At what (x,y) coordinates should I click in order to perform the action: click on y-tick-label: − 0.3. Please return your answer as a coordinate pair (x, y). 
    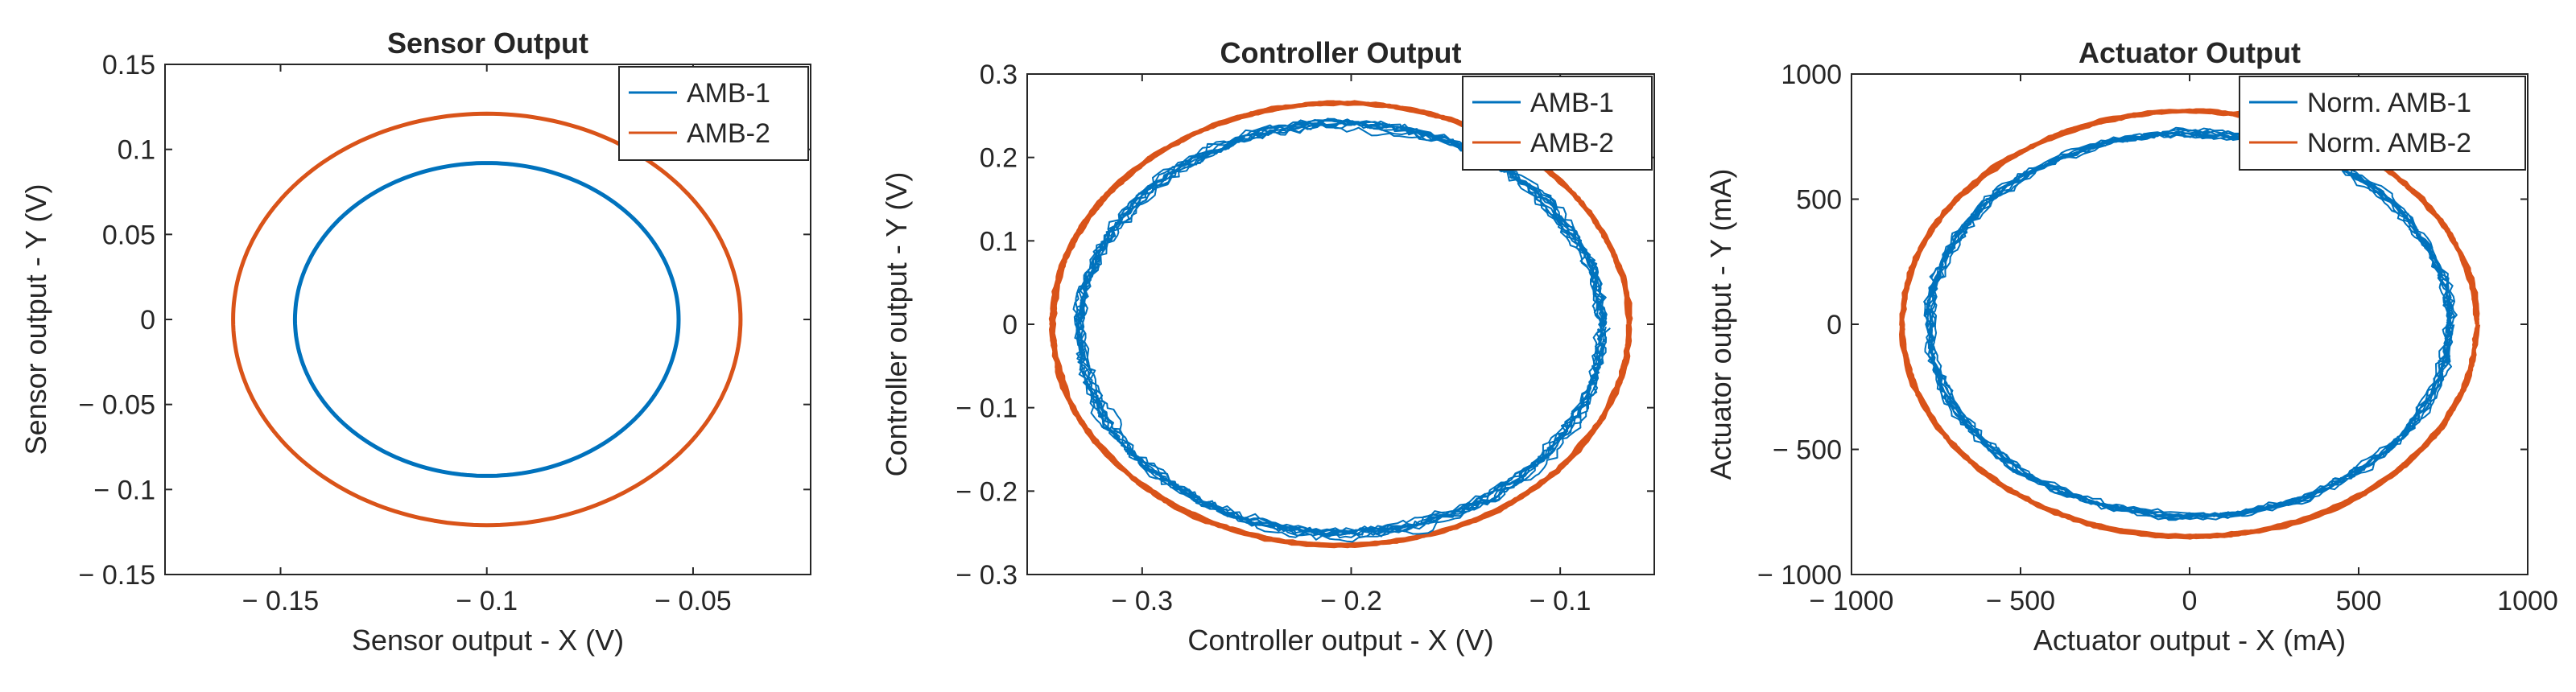
    Looking at the image, I should click on (987, 575).